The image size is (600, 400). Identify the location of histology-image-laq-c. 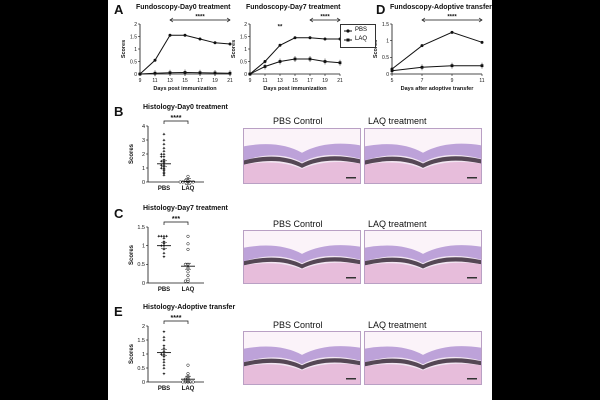
(423, 257).